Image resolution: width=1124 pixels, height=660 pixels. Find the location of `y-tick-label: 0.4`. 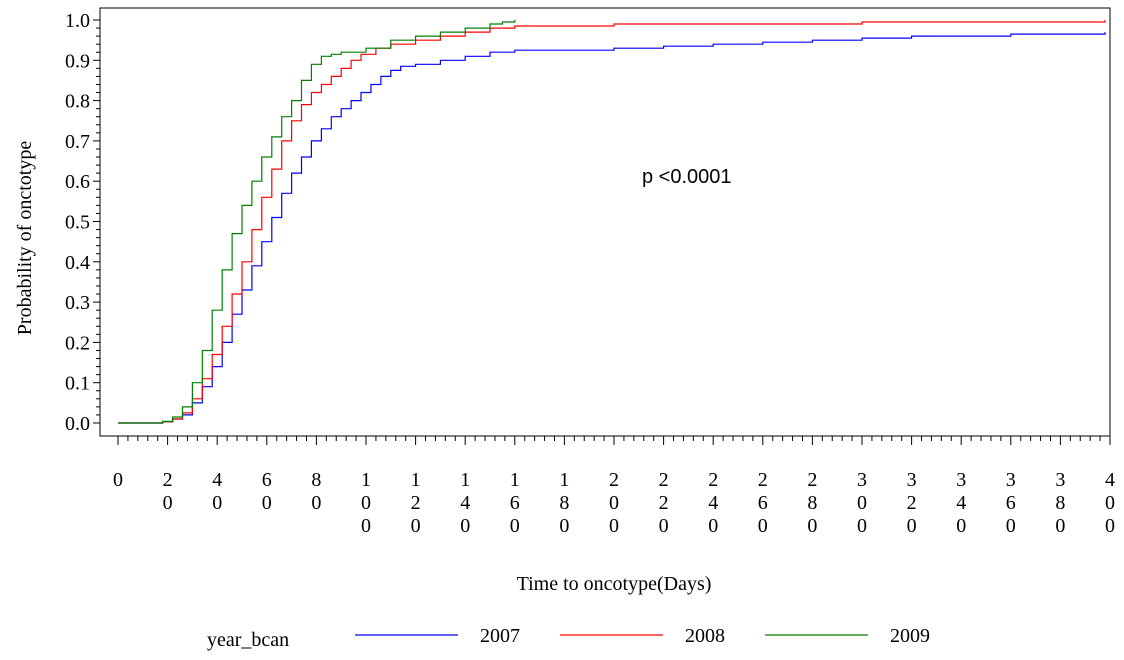

y-tick-label: 0.4 is located at coordinates (77, 263).